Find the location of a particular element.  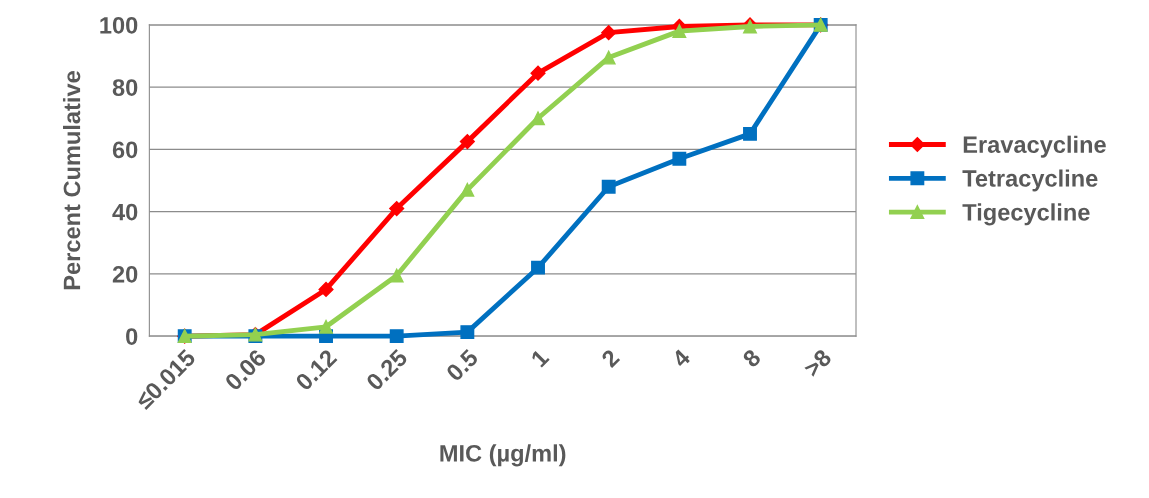

x-tick-label: >8 is located at coordinates (817, 363).